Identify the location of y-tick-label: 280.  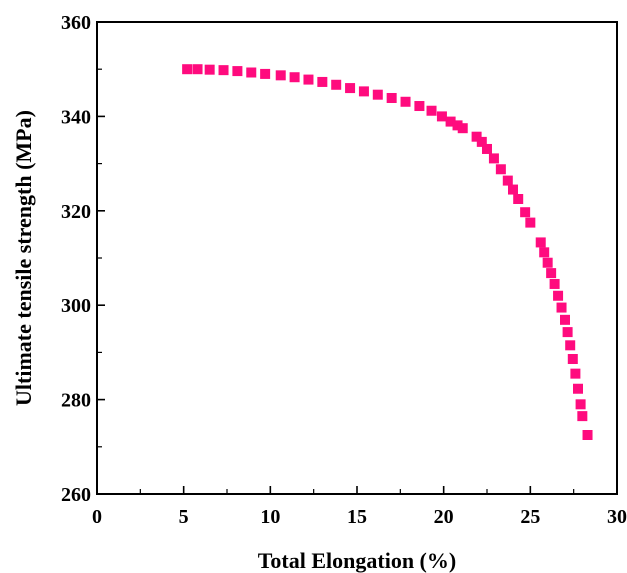
(76, 401).